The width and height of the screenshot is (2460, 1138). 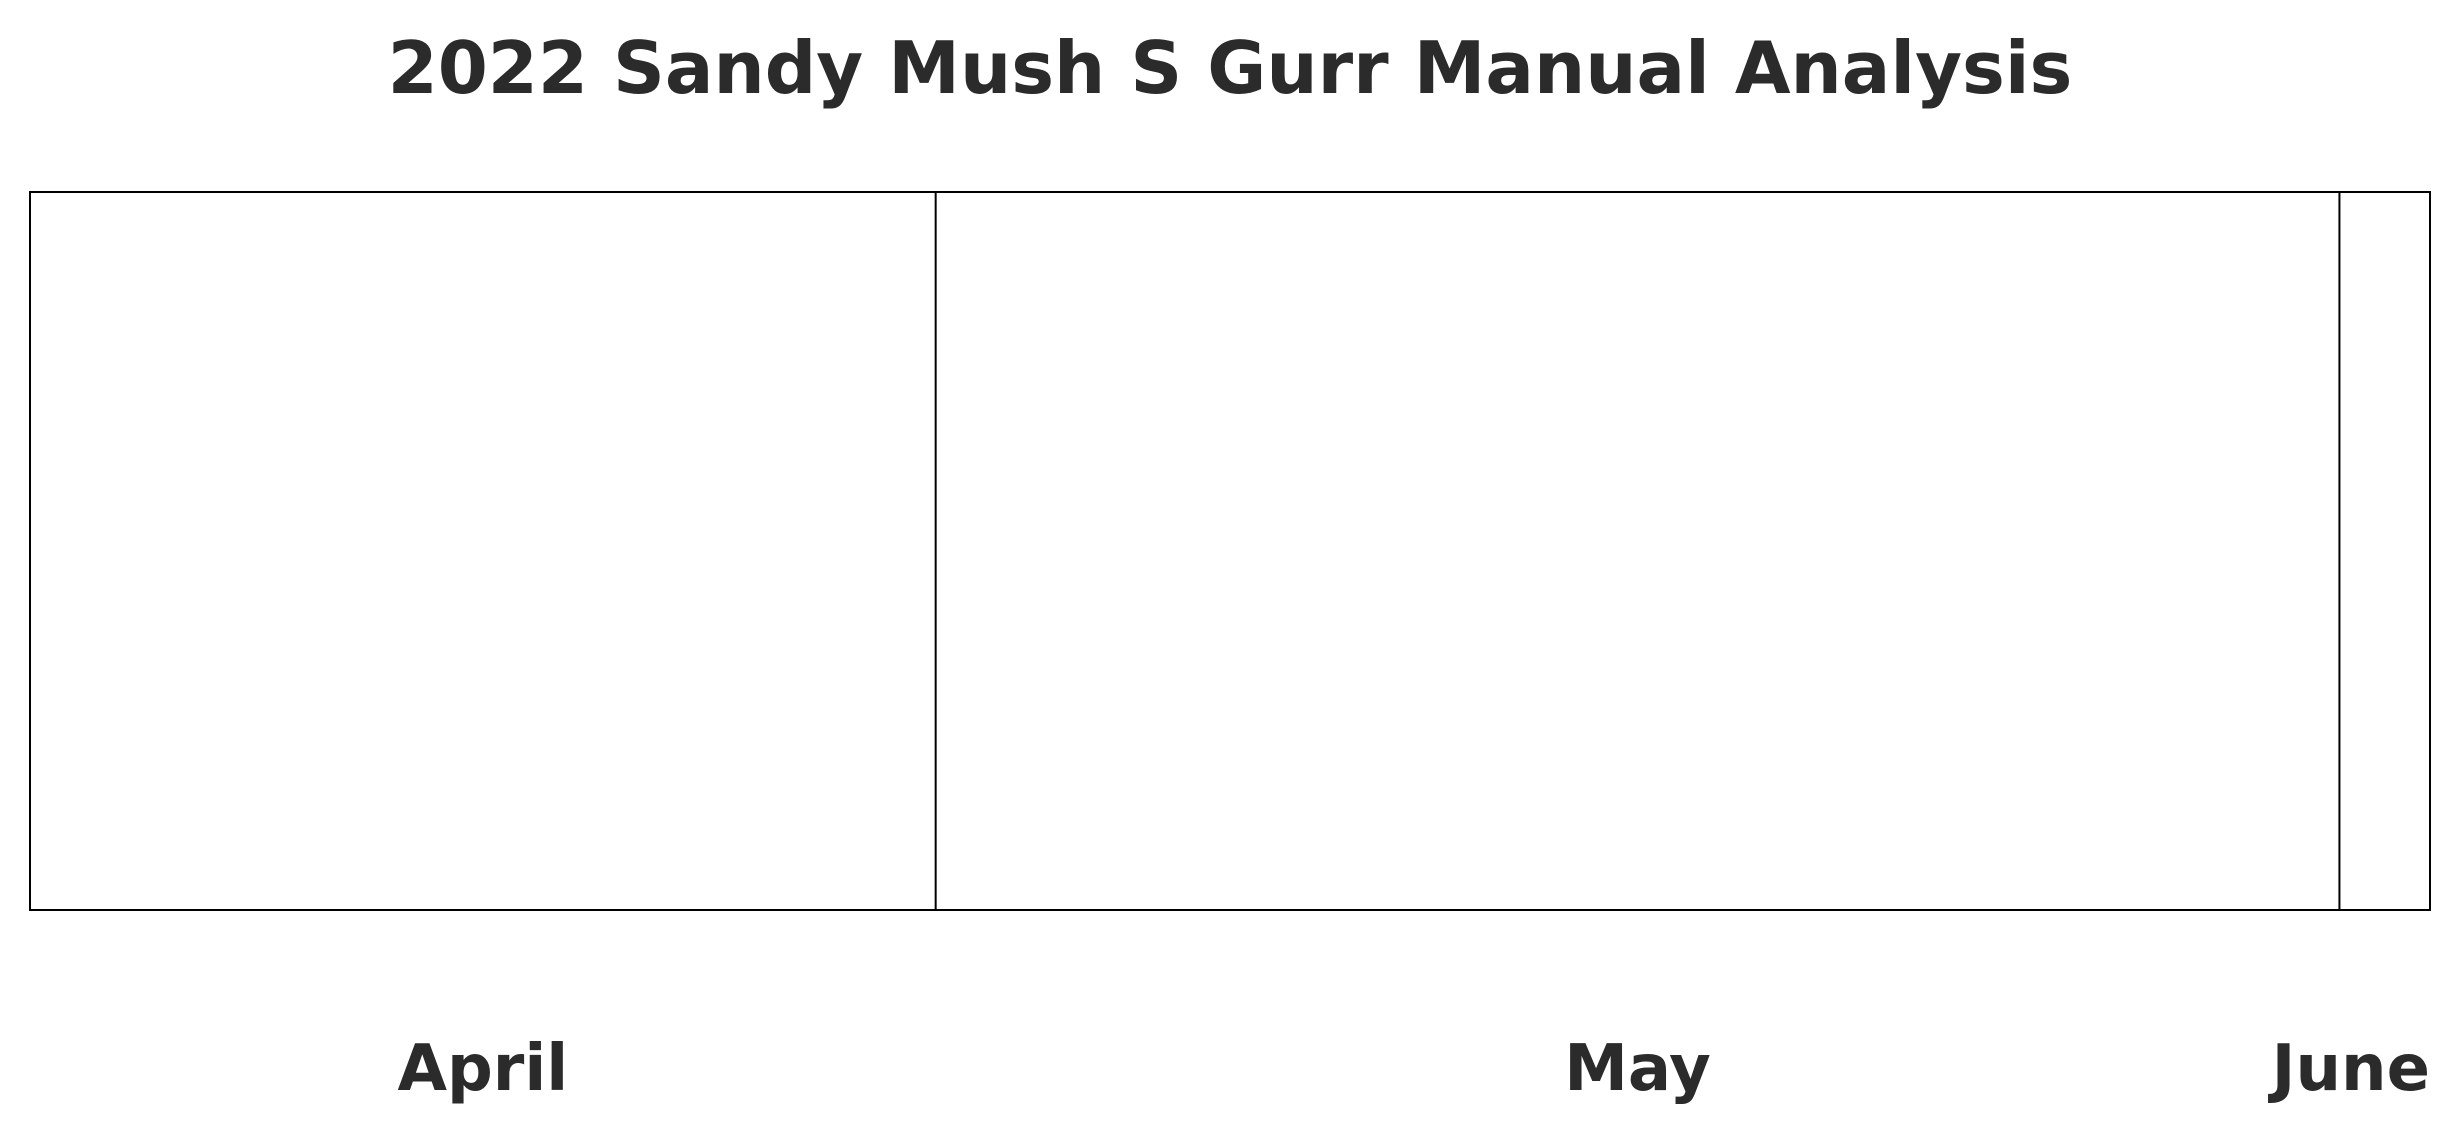 What do you see at coordinates (2349, 1069) in the screenshot?
I see `month-label-june: June` at bounding box center [2349, 1069].